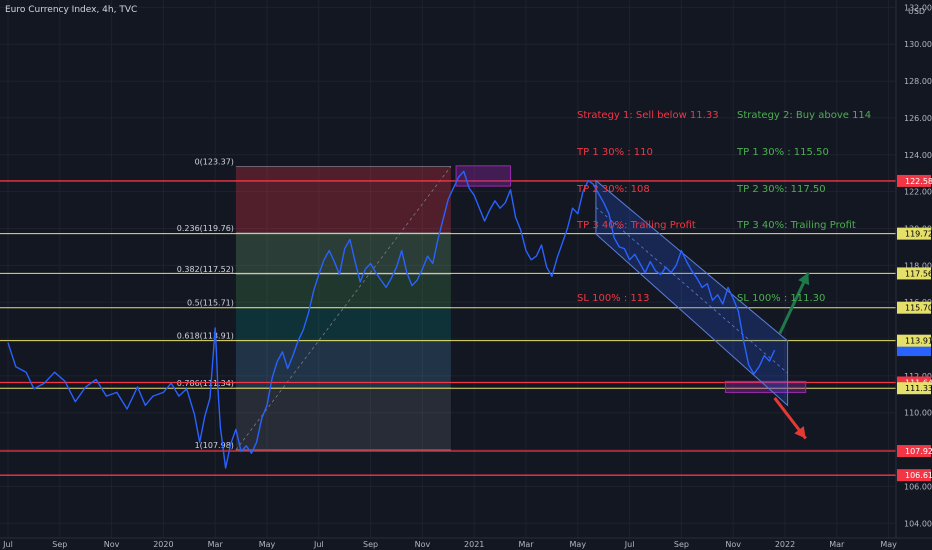 Image resolution: width=932 pixels, height=550 pixels. I want to click on fib-trend-line, so click(343, 308).